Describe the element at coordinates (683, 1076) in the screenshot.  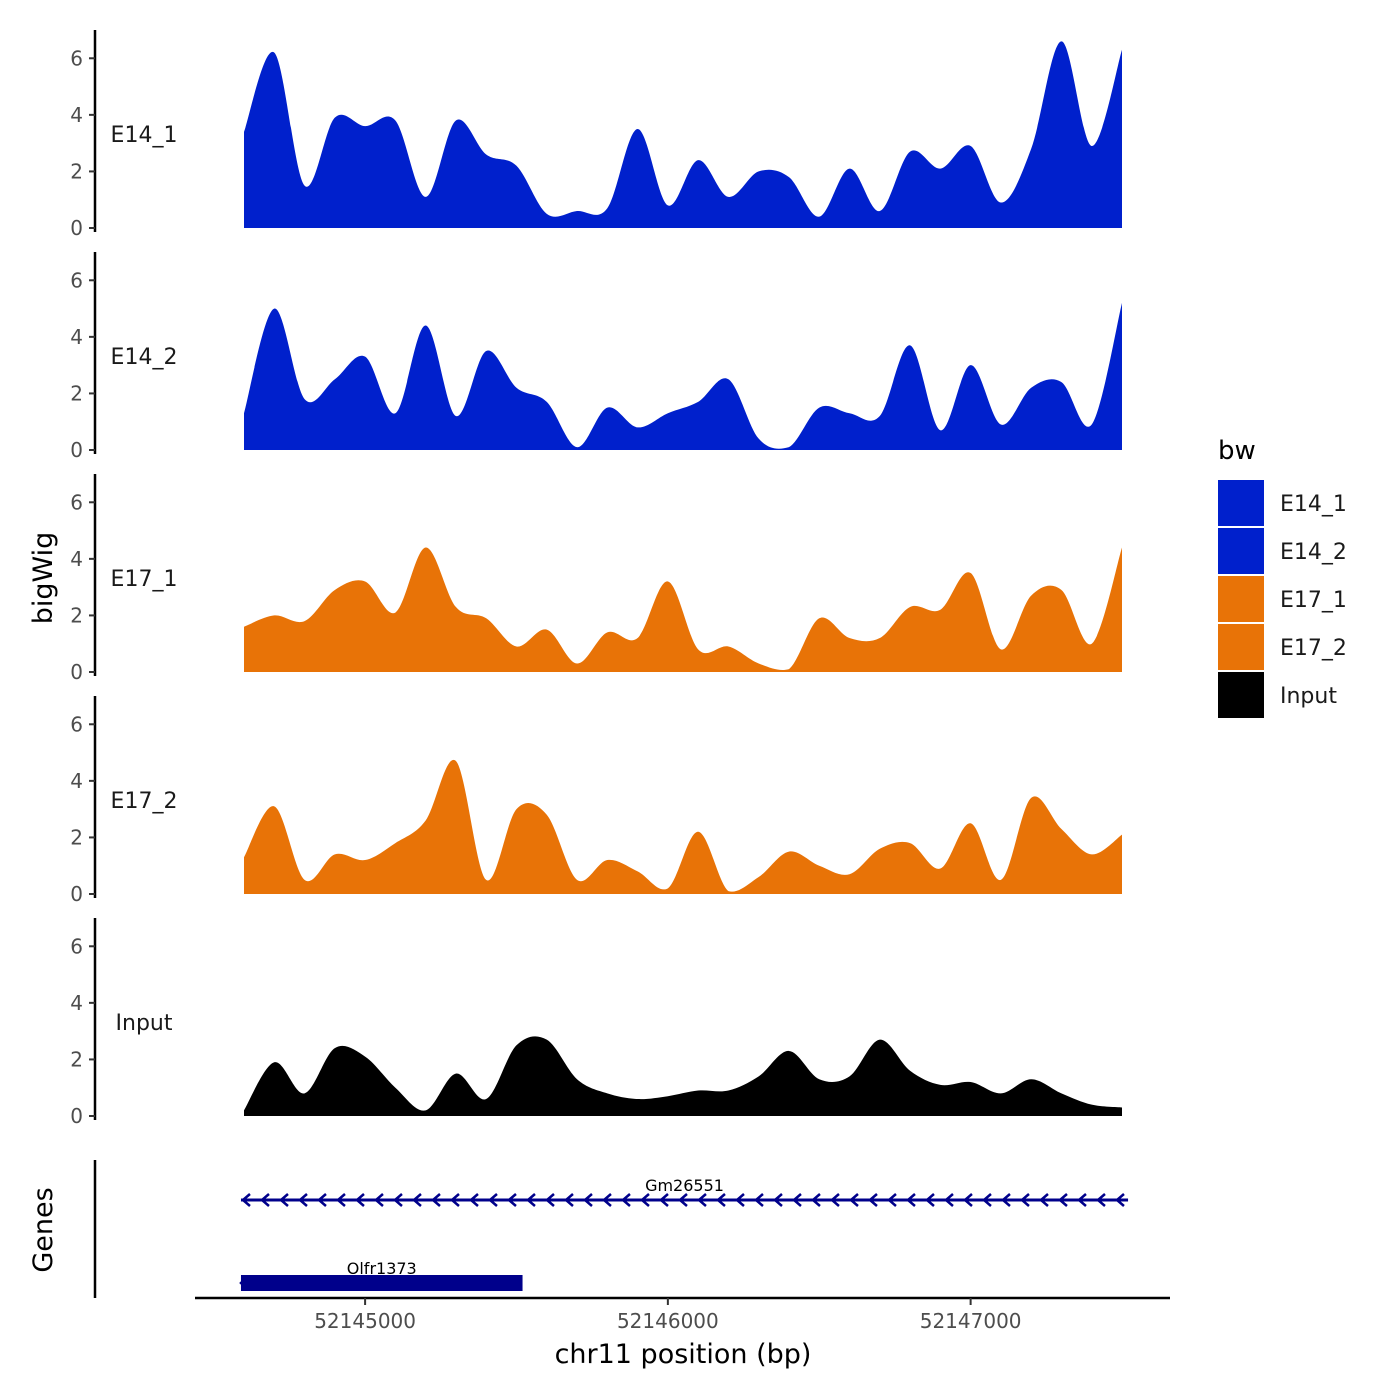
I see `series-area-input` at that location.